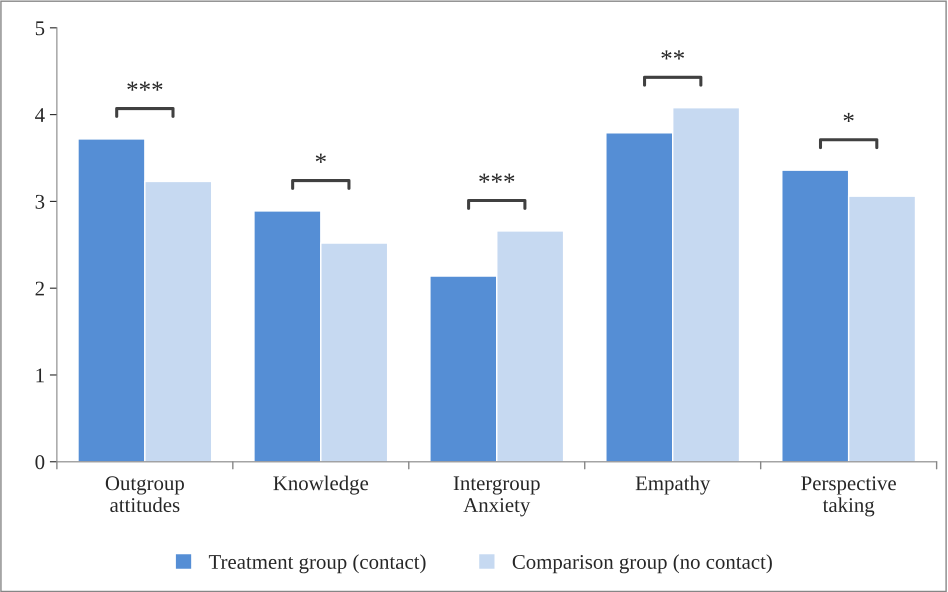 Image resolution: width=948 pixels, height=592 pixels. I want to click on x-tick-label: Intergroup Anxiety, so click(497, 496).